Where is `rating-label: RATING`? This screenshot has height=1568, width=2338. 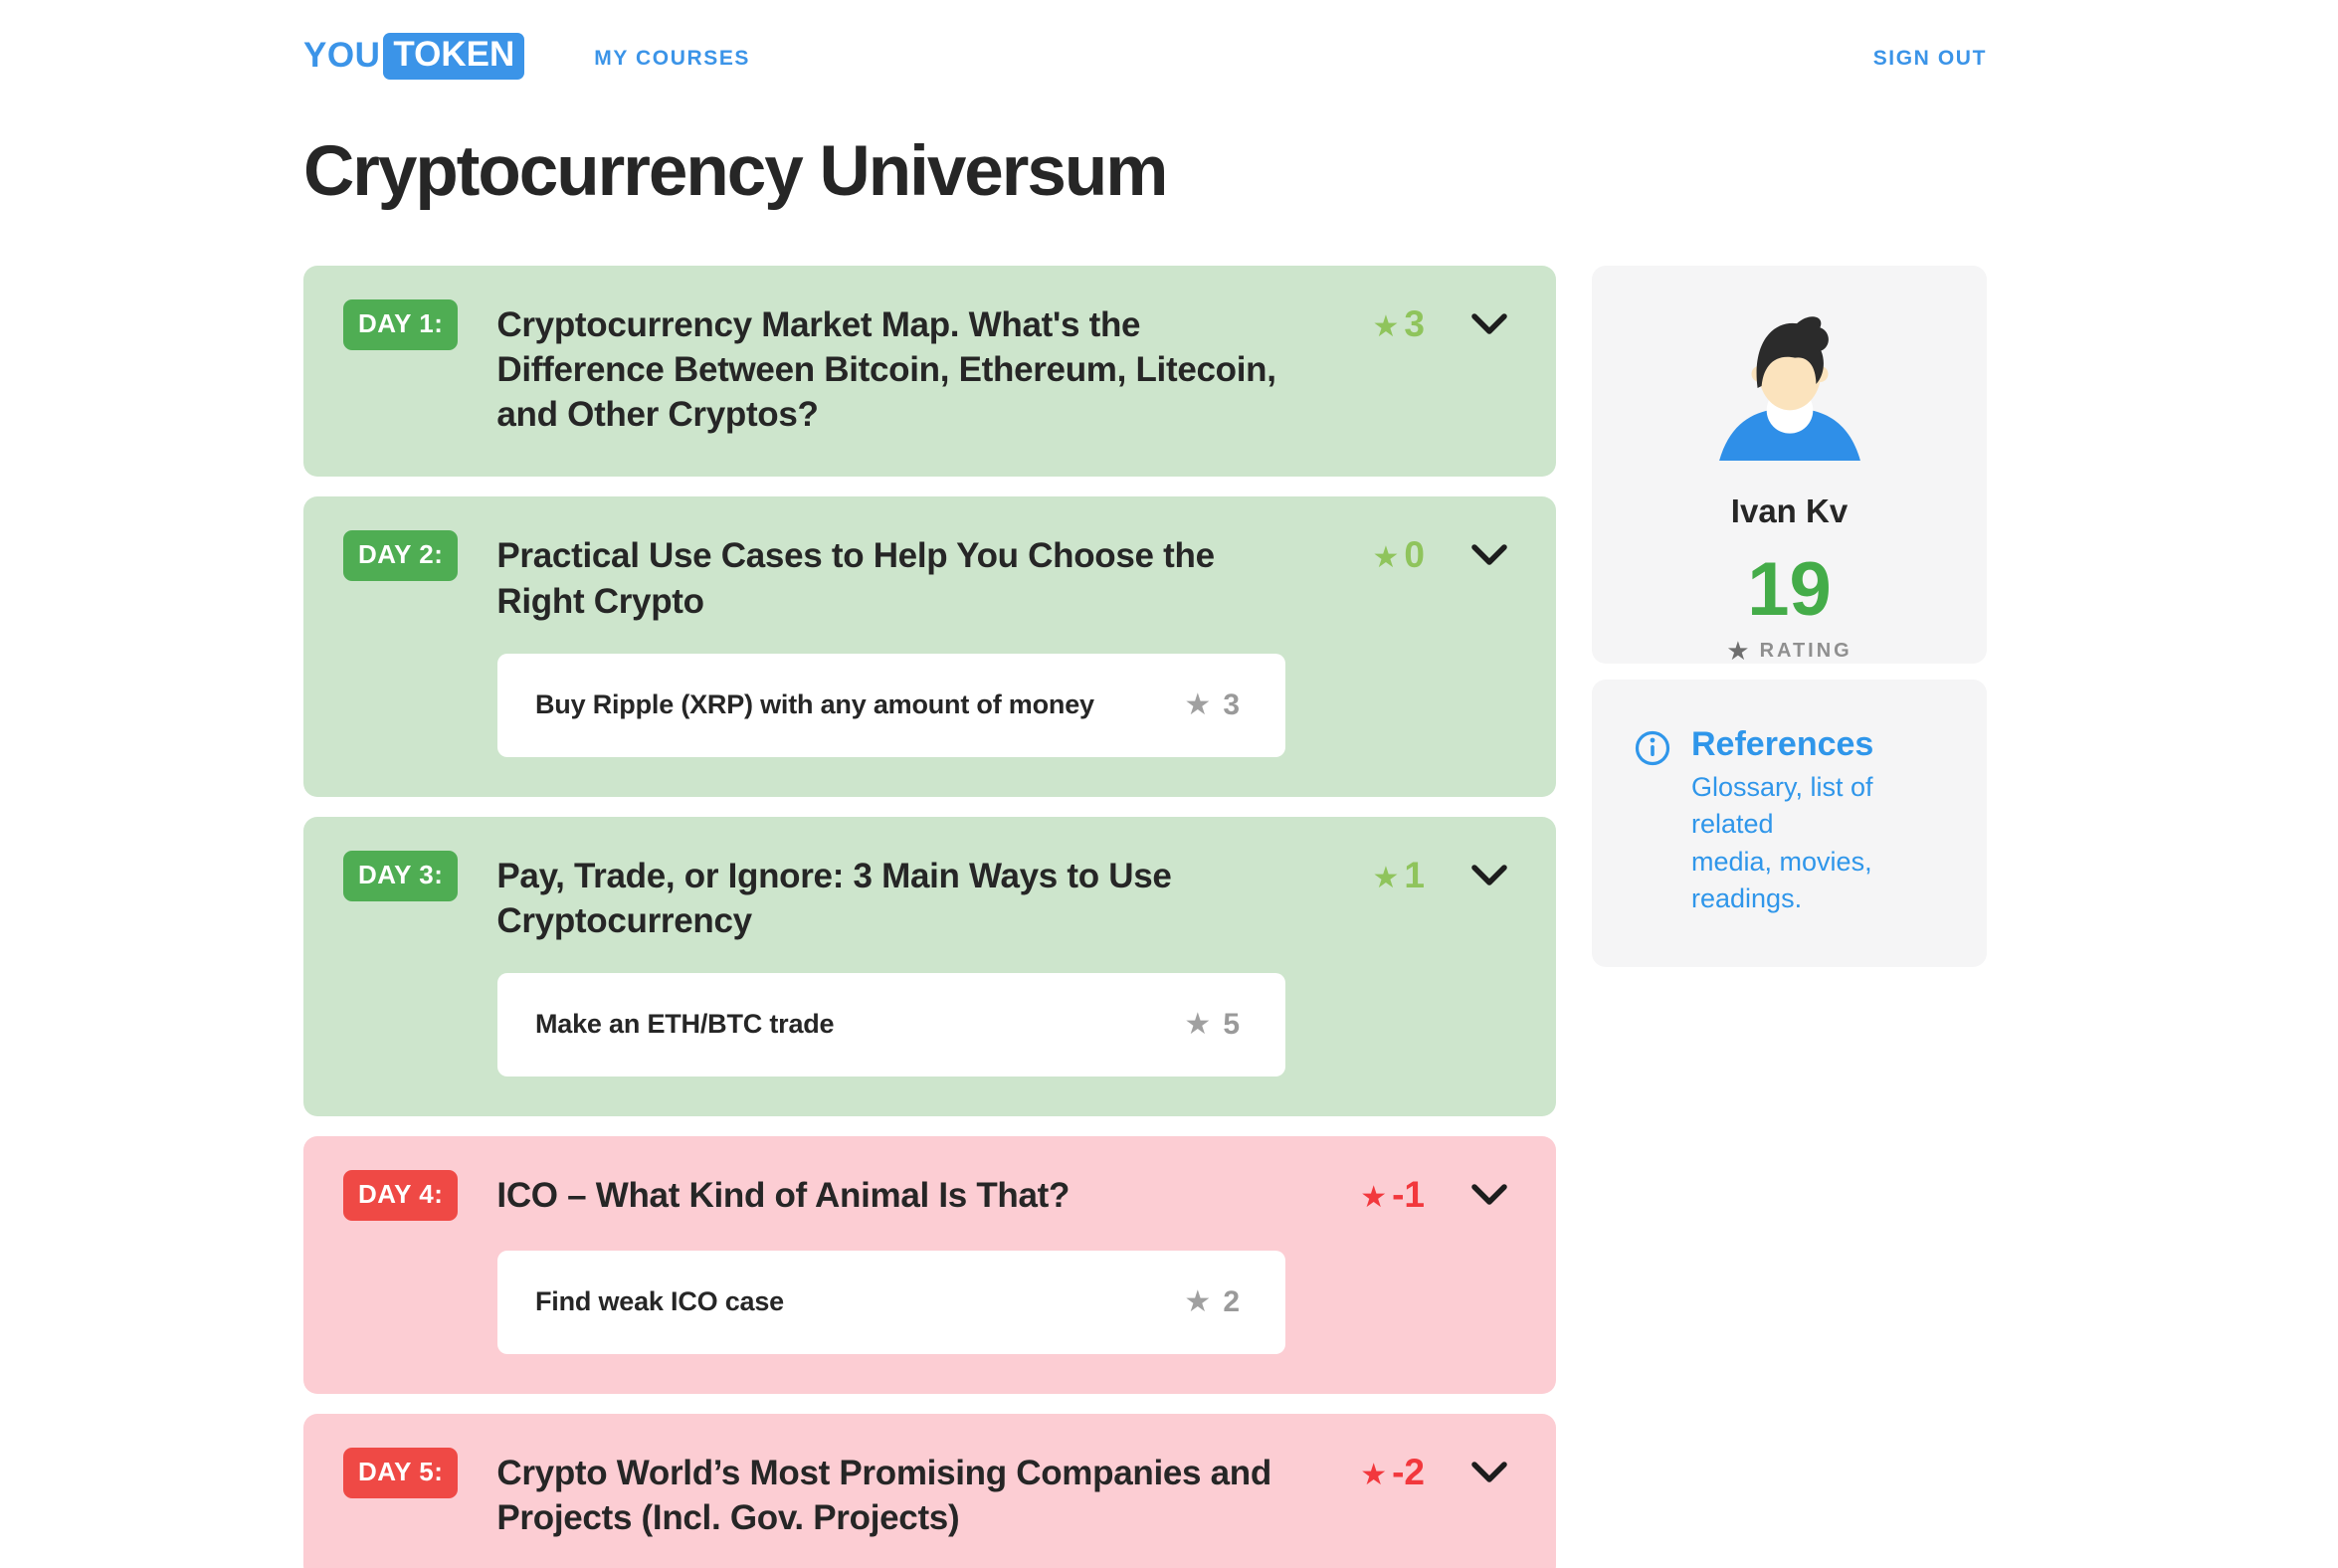 rating-label: RATING is located at coordinates (1805, 651).